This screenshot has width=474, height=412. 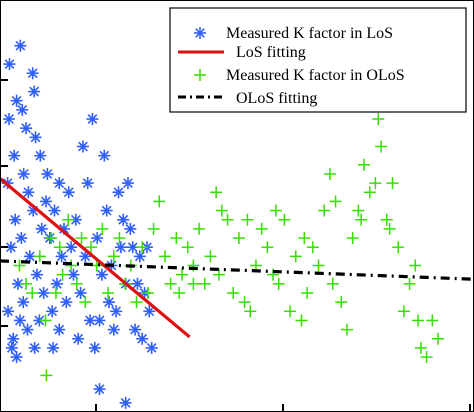 I want to click on olos-fitting-line, so click(x=237, y=270).